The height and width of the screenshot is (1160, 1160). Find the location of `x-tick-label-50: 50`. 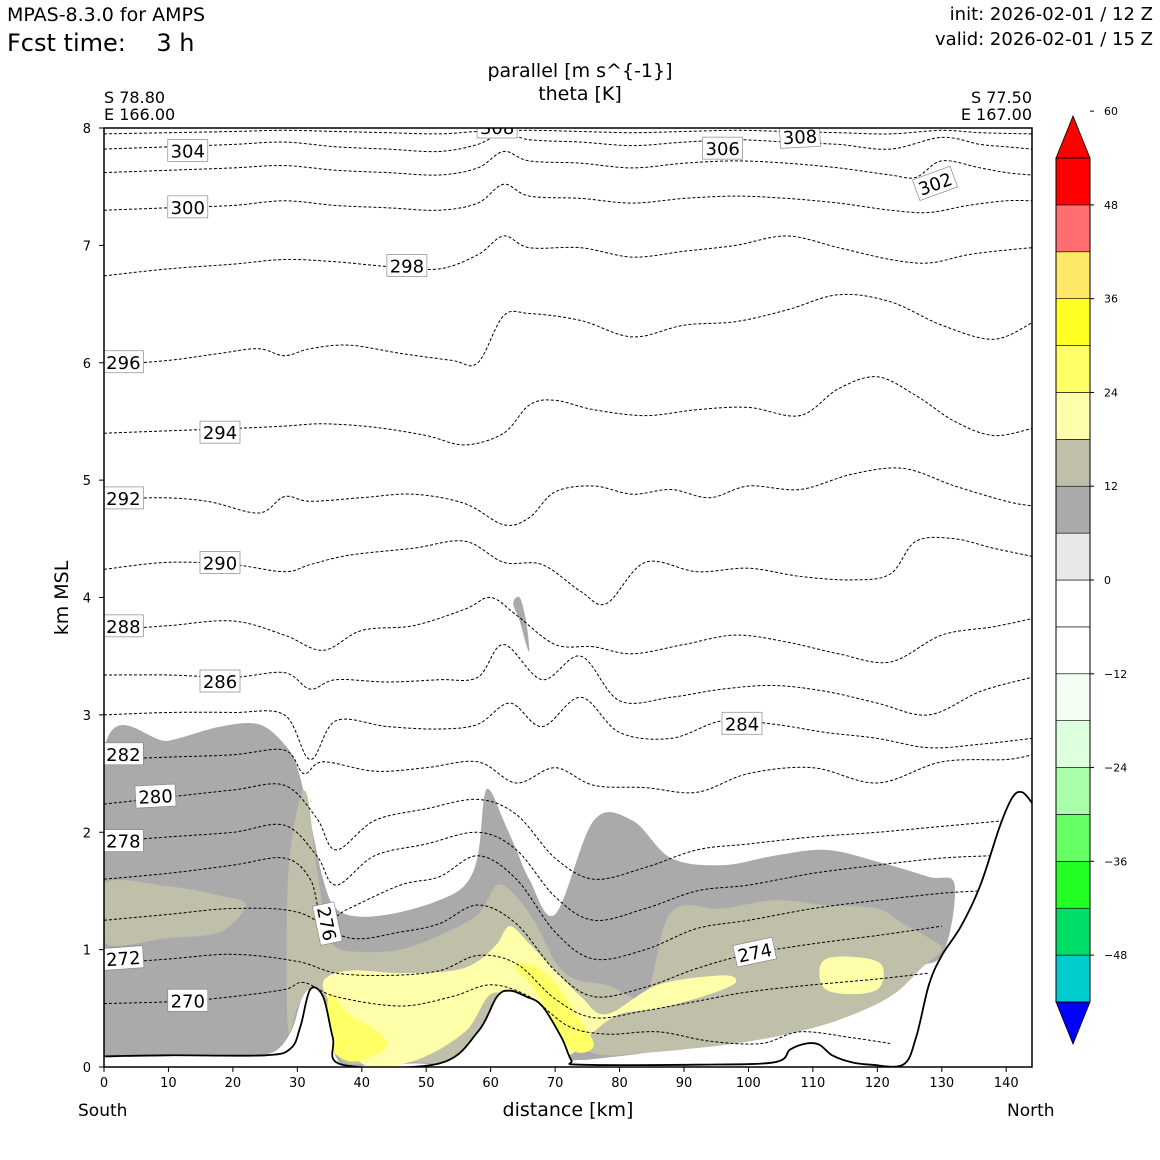

x-tick-label-50: 50 is located at coordinates (426, 1083).